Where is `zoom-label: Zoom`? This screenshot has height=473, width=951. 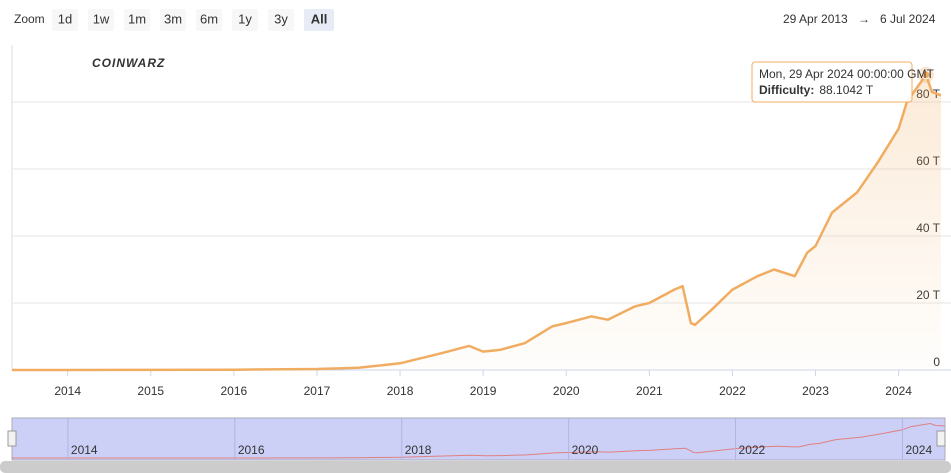
zoom-label: Zoom is located at coordinates (29, 19).